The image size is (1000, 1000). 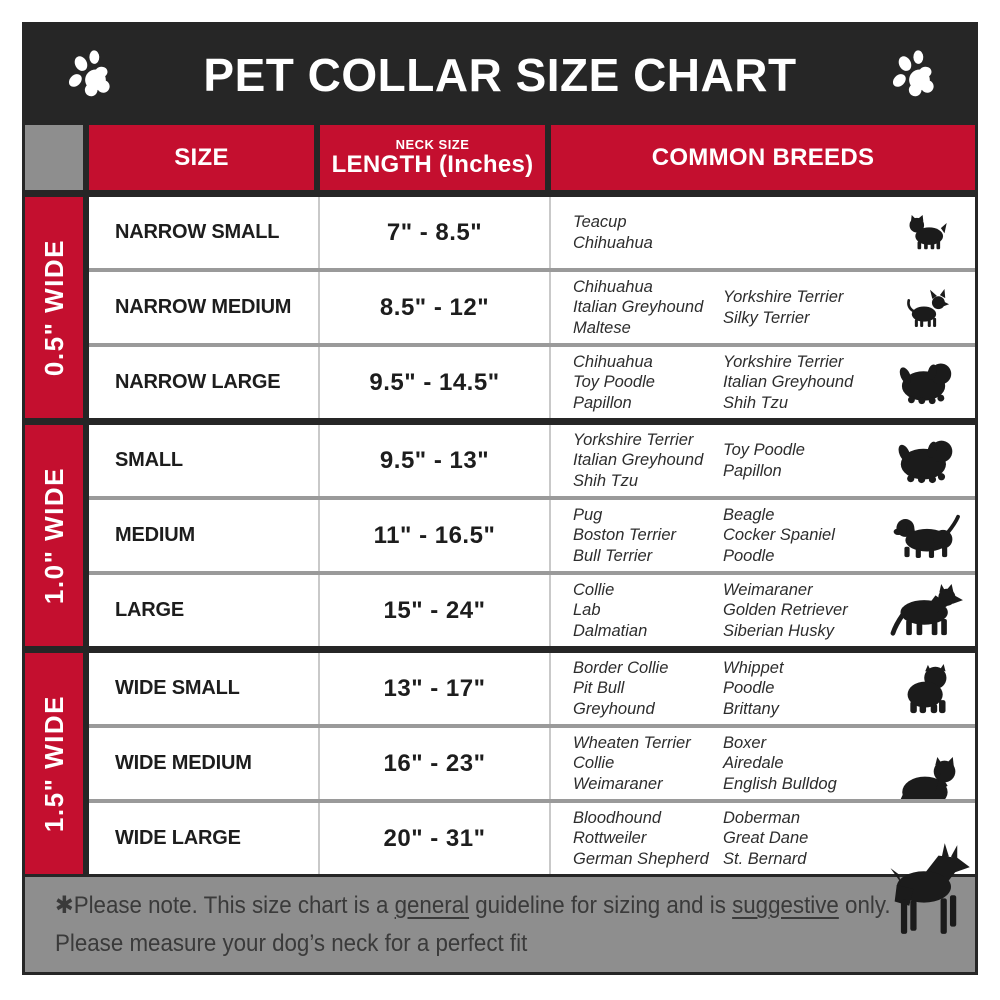 What do you see at coordinates (204, 535) in the screenshot?
I see `size-cell: MEDIUM` at bounding box center [204, 535].